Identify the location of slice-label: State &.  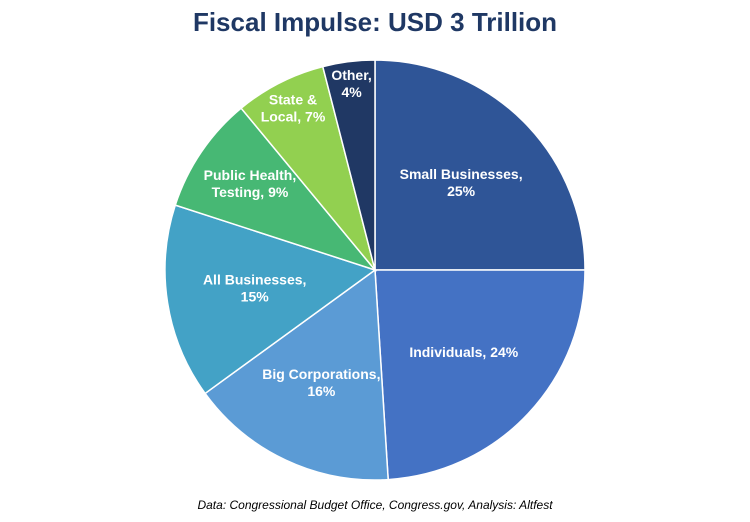
(293, 99).